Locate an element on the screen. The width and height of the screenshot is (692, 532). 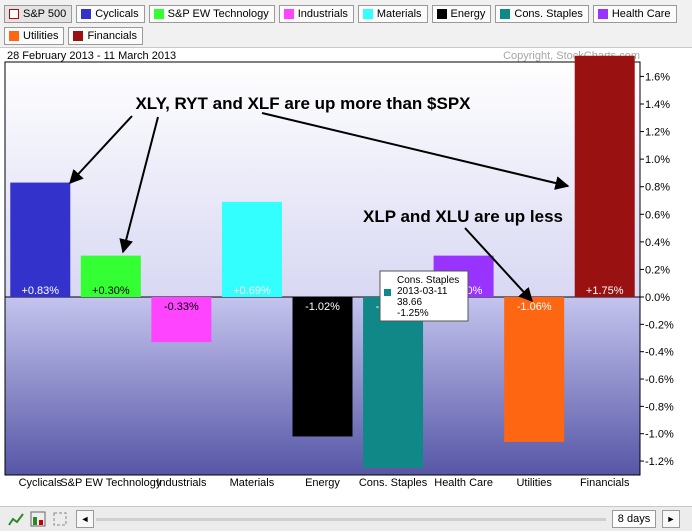
annotation-text: XLP and XLU are up less is located at coordinates (463, 216).